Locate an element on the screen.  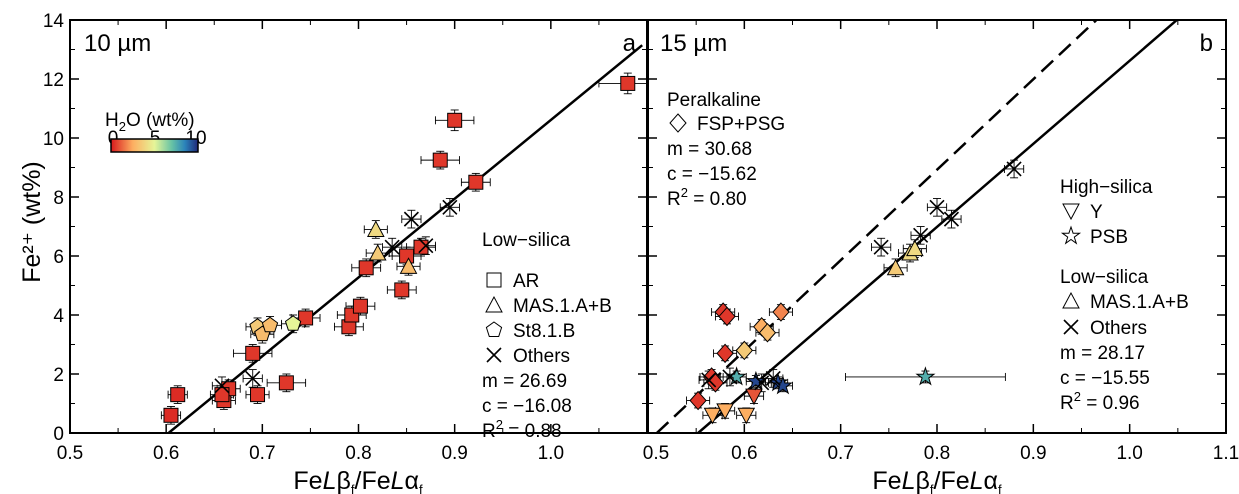
fit-b2-slope: m = 28.17 is located at coordinates (1102, 353).